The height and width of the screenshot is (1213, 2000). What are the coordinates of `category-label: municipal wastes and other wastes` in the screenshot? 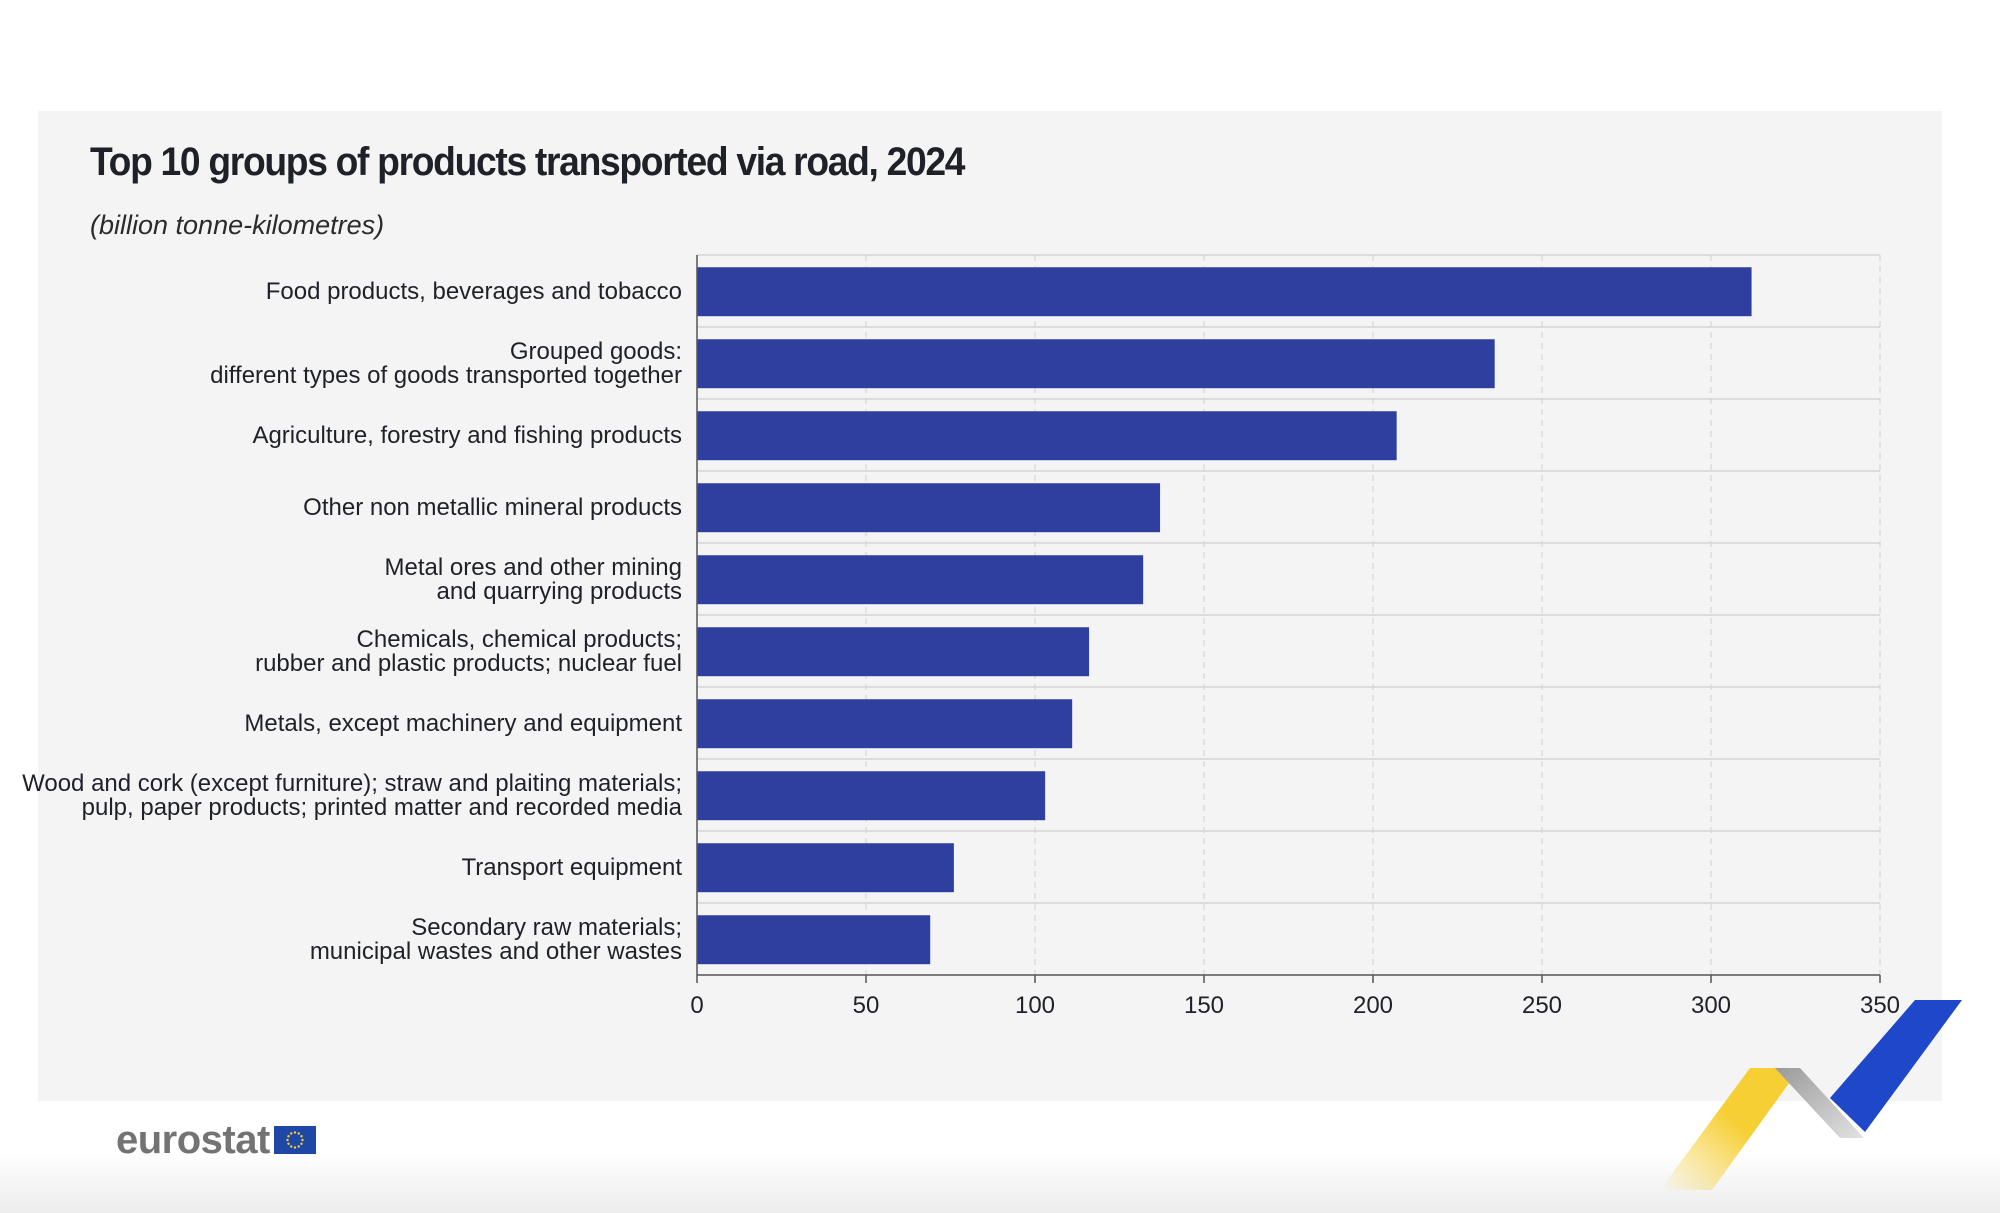 It's located at (496, 951).